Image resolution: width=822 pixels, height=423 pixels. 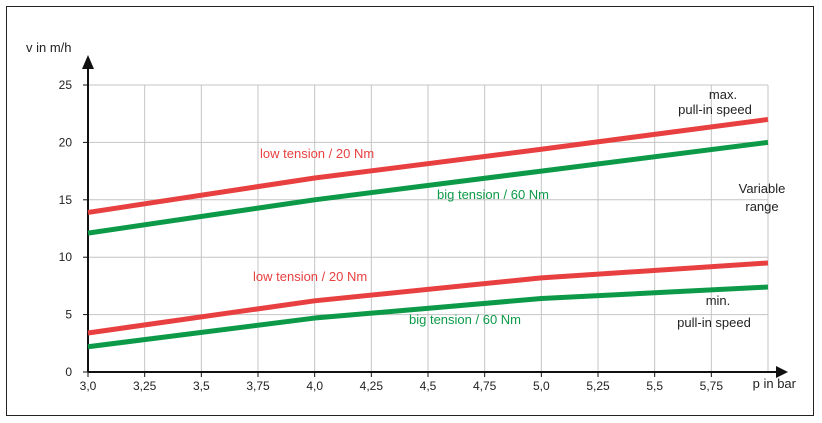 I want to click on series-label-low-upper: low tension / 20 Nm, so click(x=317, y=153).